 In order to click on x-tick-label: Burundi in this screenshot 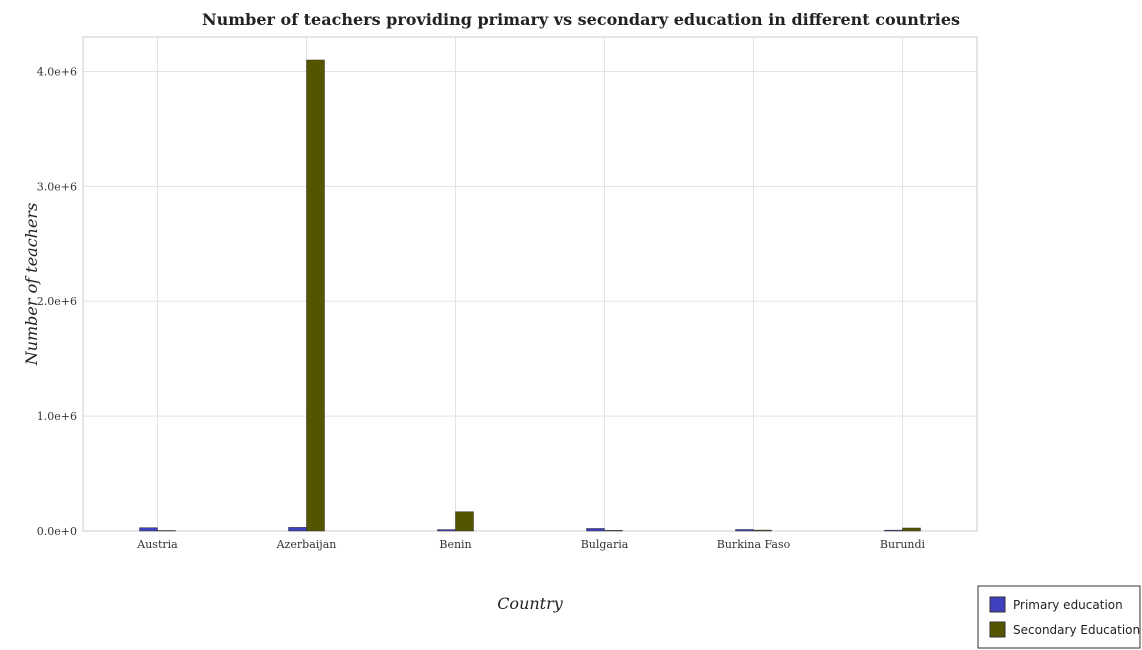, I will do `click(903, 544)`.